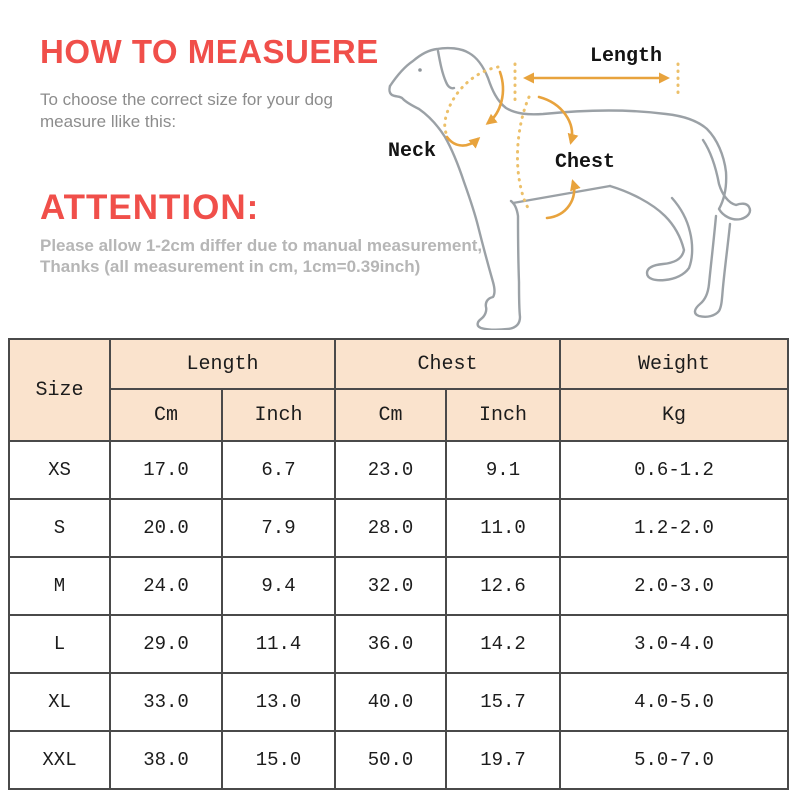 Image resolution: width=800 pixels, height=800 pixels. What do you see at coordinates (391, 702) in the screenshot?
I see `cell-chest-cm: 40.0` at bounding box center [391, 702].